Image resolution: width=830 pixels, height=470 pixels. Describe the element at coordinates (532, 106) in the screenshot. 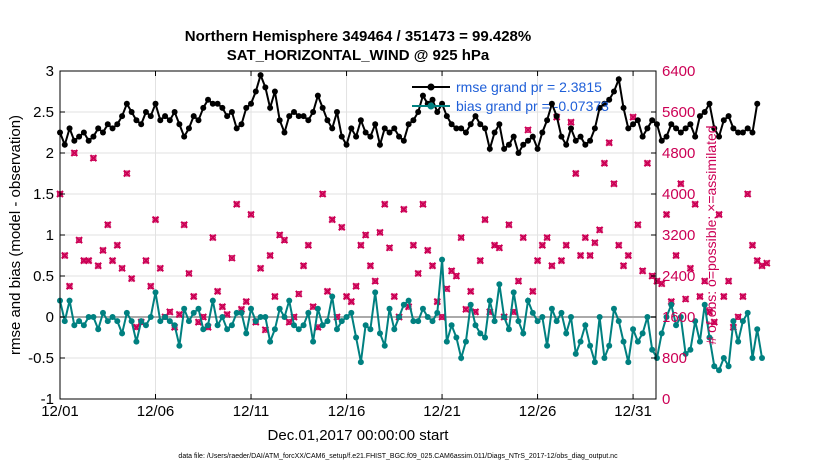

I see `legend-bias-label: bias grand pr = -0.07373` at that location.